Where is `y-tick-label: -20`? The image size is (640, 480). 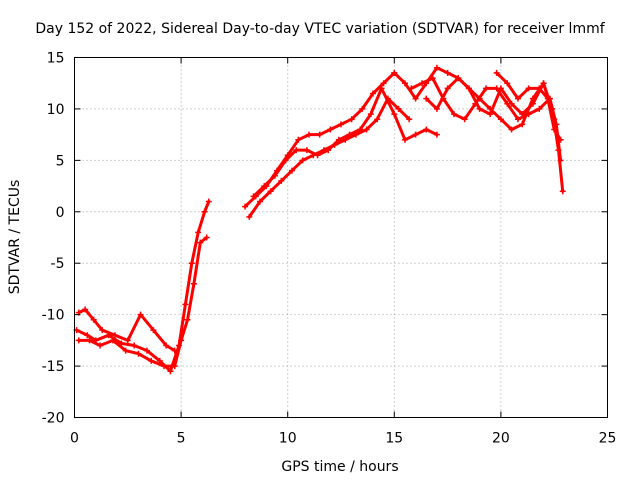
y-tick-label: -20 is located at coordinates (53, 419).